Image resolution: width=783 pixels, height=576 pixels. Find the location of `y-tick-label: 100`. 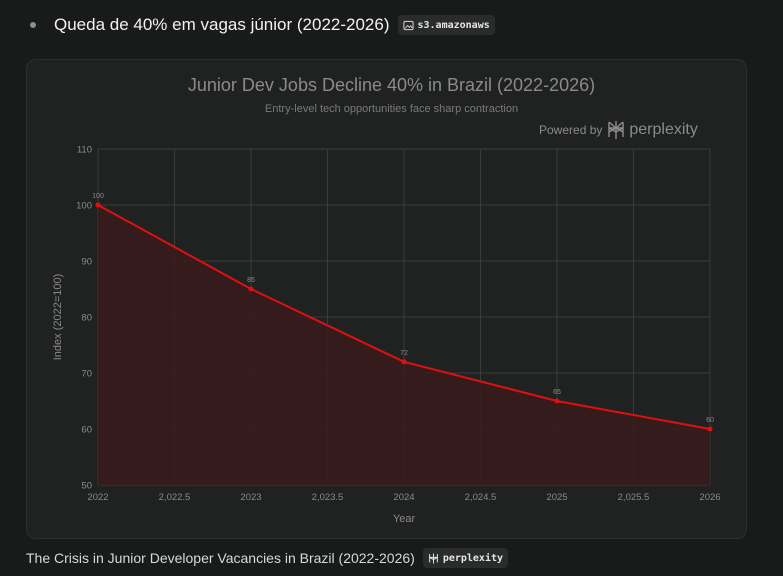

y-tick-label: 100 is located at coordinates (84, 206).